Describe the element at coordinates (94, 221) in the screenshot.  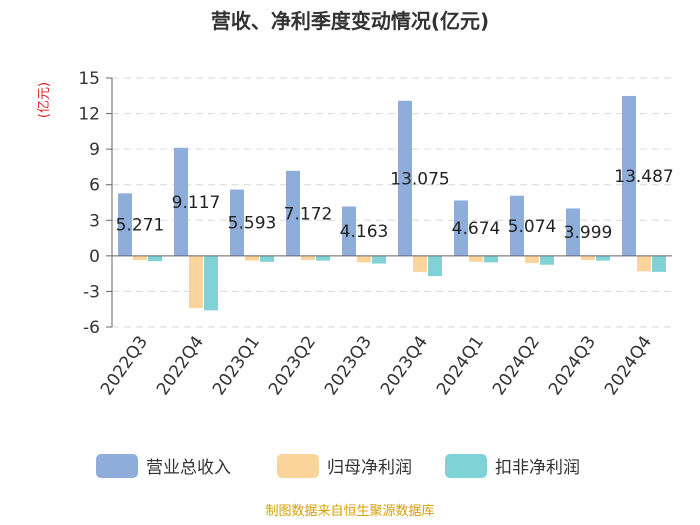
I see `y-tick-label: 3` at that location.